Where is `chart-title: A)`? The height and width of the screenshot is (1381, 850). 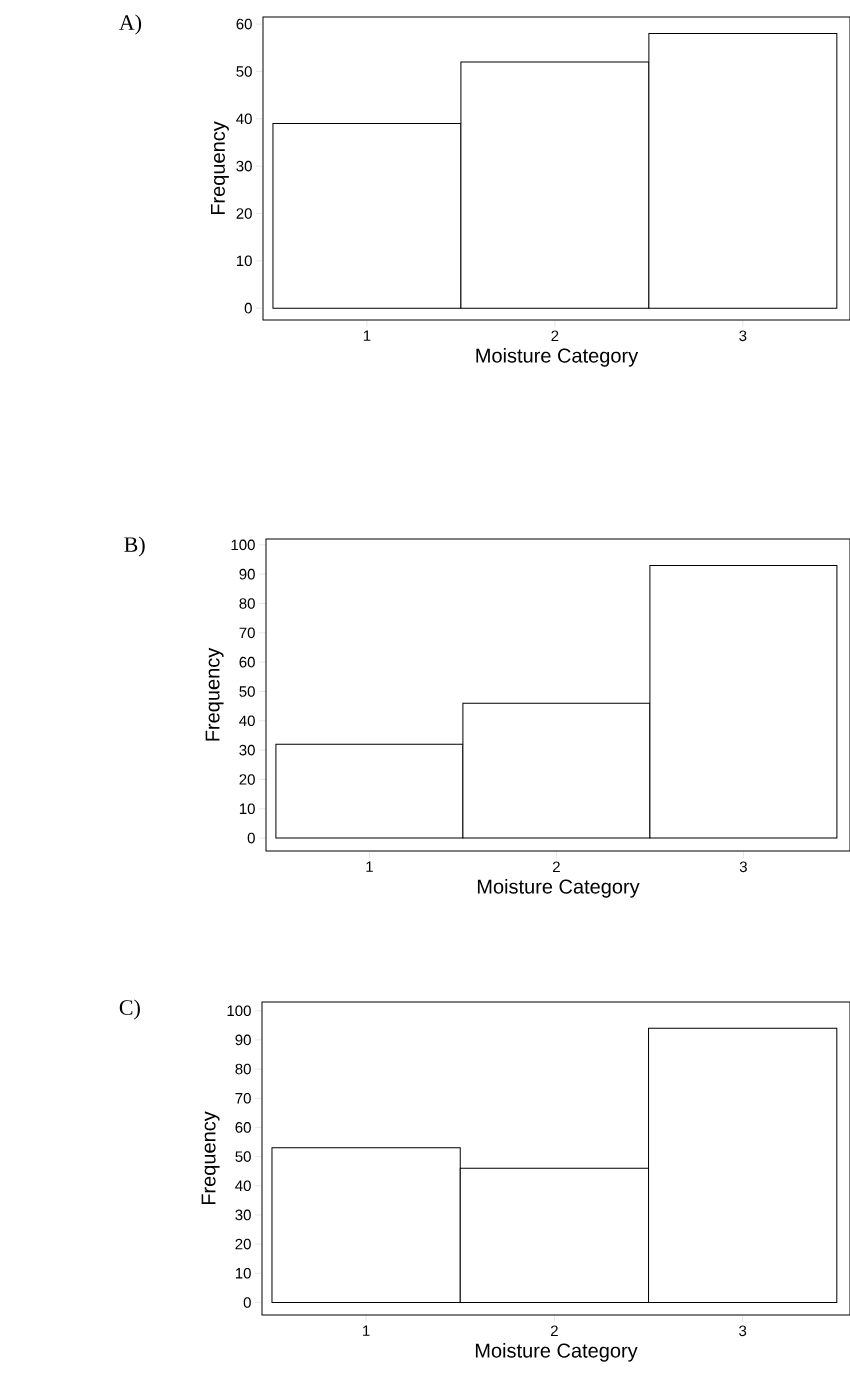
chart-title: A) is located at coordinates (129, 24).